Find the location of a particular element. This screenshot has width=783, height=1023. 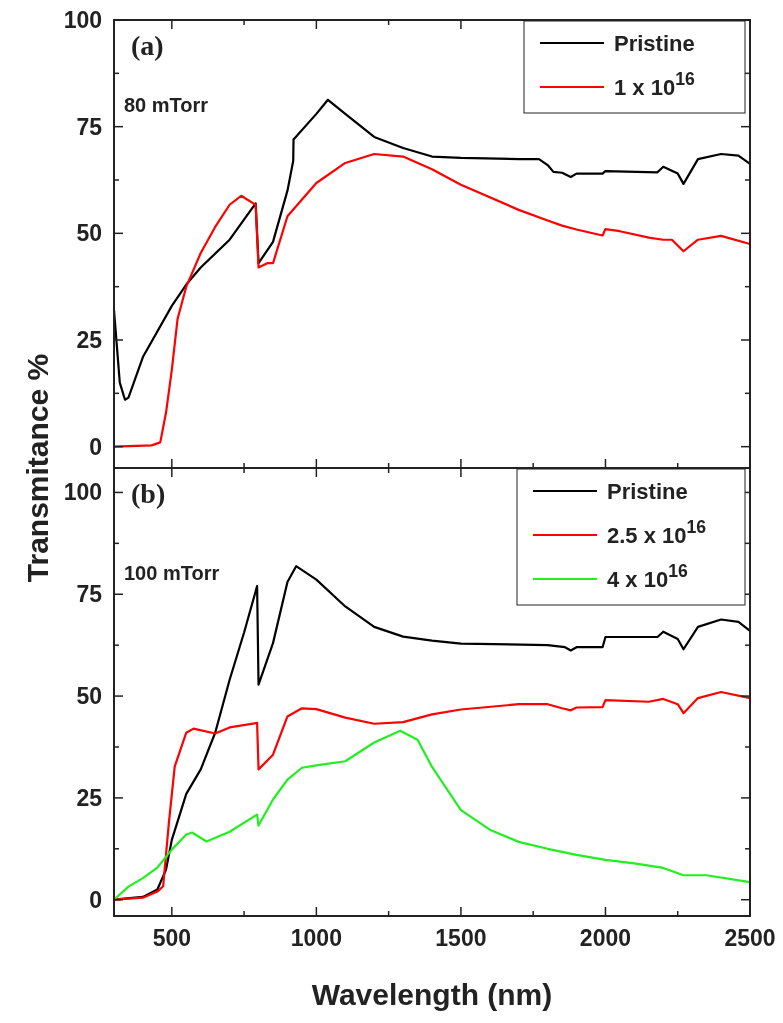

annotation: 100 mTorr is located at coordinates (172, 573).